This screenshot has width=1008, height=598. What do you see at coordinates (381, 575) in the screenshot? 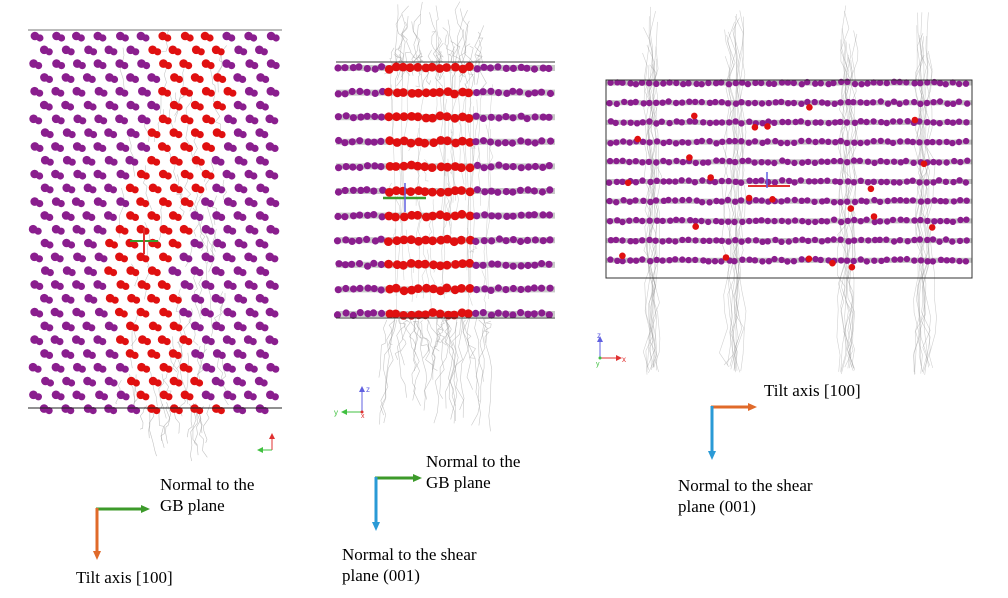
I see `label-line: plane (001)` at bounding box center [381, 575].